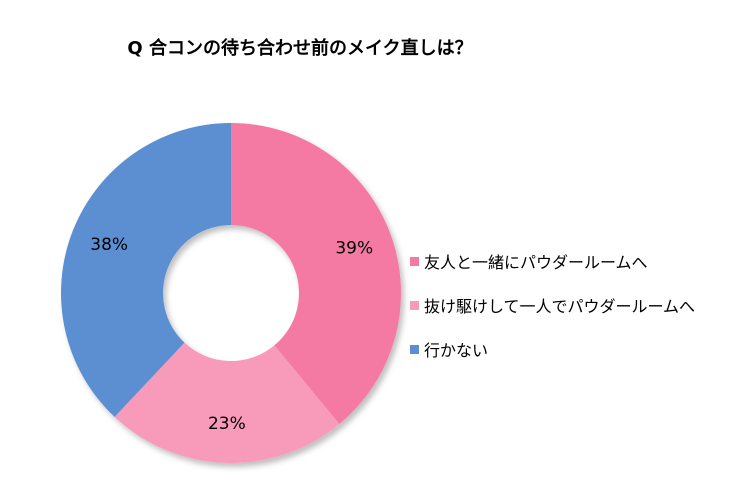  I want to click on chart-title: Q 合コンの待ち合わせ前のメイク直しは？, so click(300, 48).